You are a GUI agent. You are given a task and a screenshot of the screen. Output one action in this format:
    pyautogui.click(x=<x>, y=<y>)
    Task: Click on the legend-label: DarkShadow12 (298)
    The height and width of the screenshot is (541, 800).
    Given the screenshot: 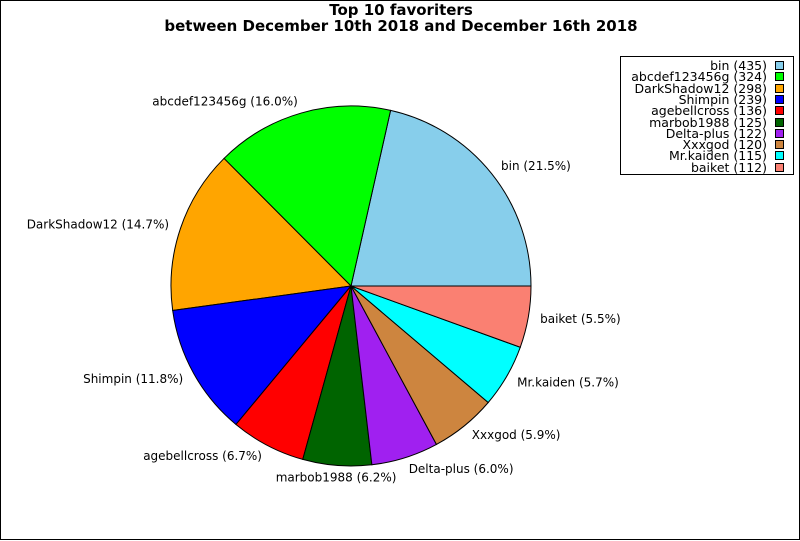 What is the action you would take?
    pyautogui.click(x=700, y=88)
    